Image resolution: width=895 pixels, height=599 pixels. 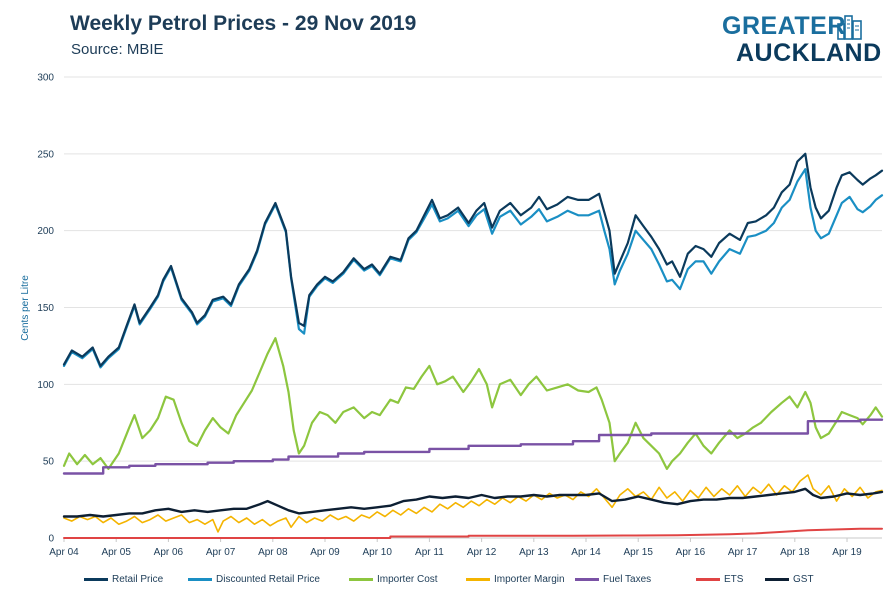 What do you see at coordinates (221, 552) in the screenshot?
I see `x-tick-label: Apr 07` at bounding box center [221, 552].